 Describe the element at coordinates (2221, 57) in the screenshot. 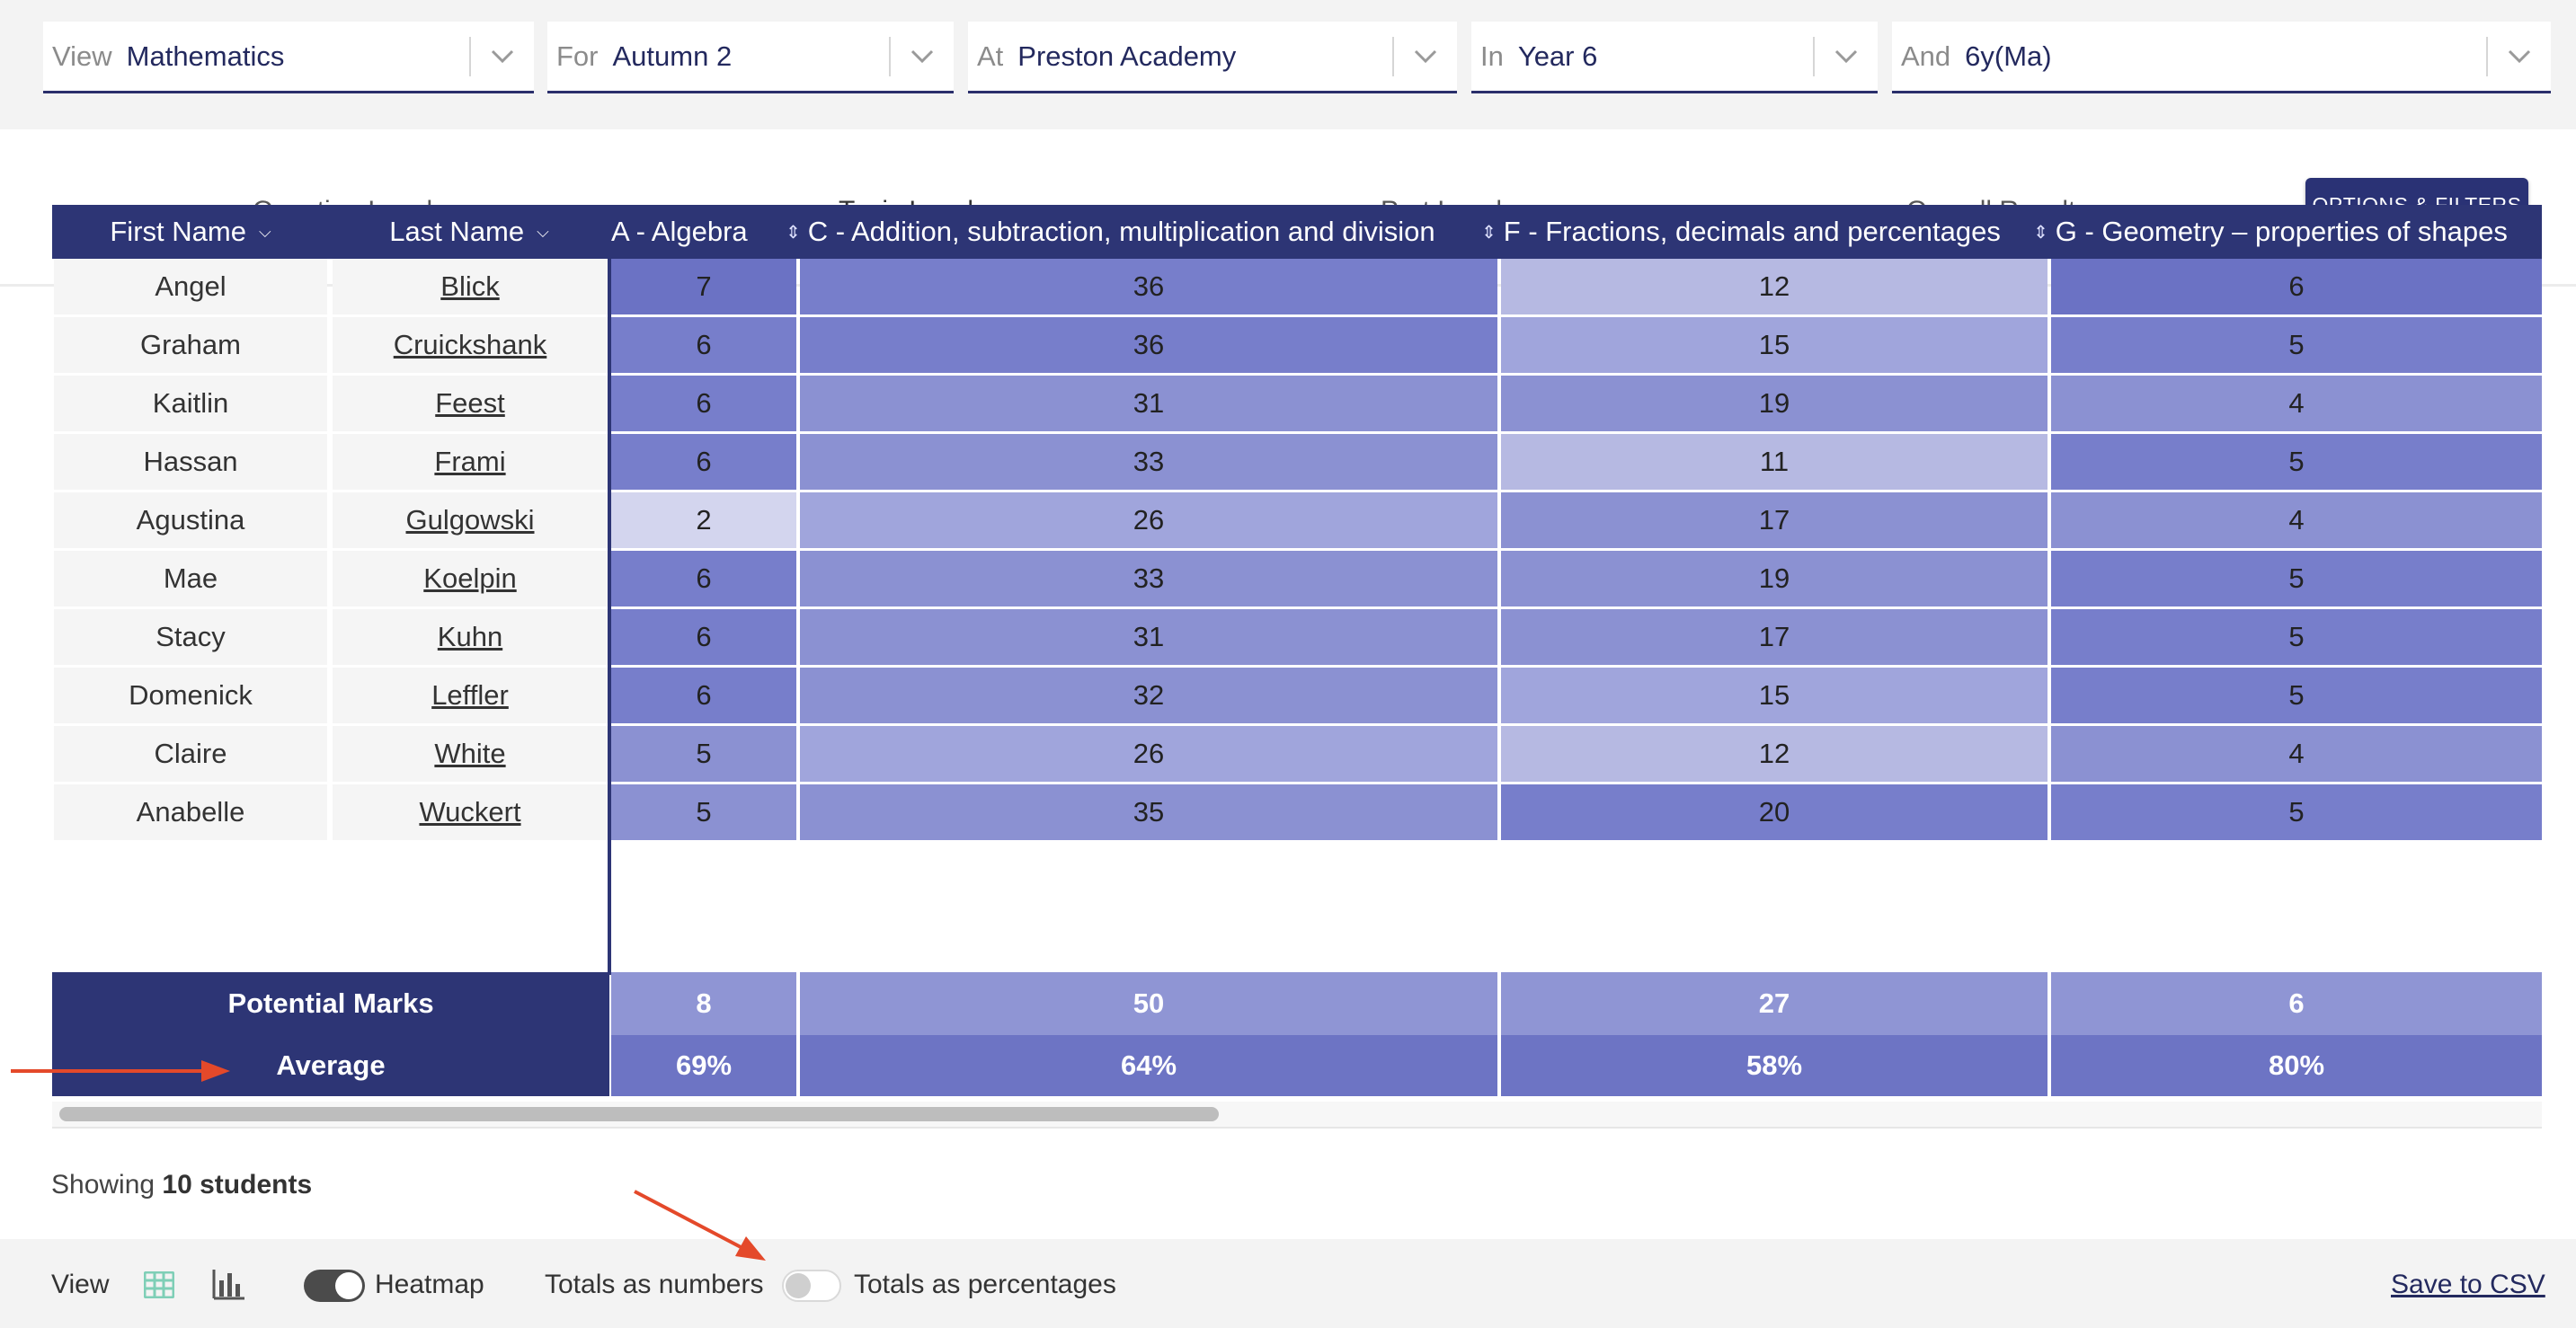

I see `filter-class: And 6y(Ma)` at that location.